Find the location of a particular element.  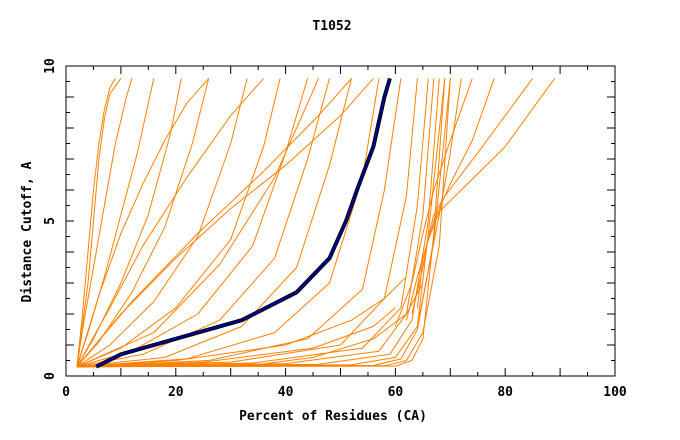

x-tick-label-80: 80 is located at coordinates (505, 392).